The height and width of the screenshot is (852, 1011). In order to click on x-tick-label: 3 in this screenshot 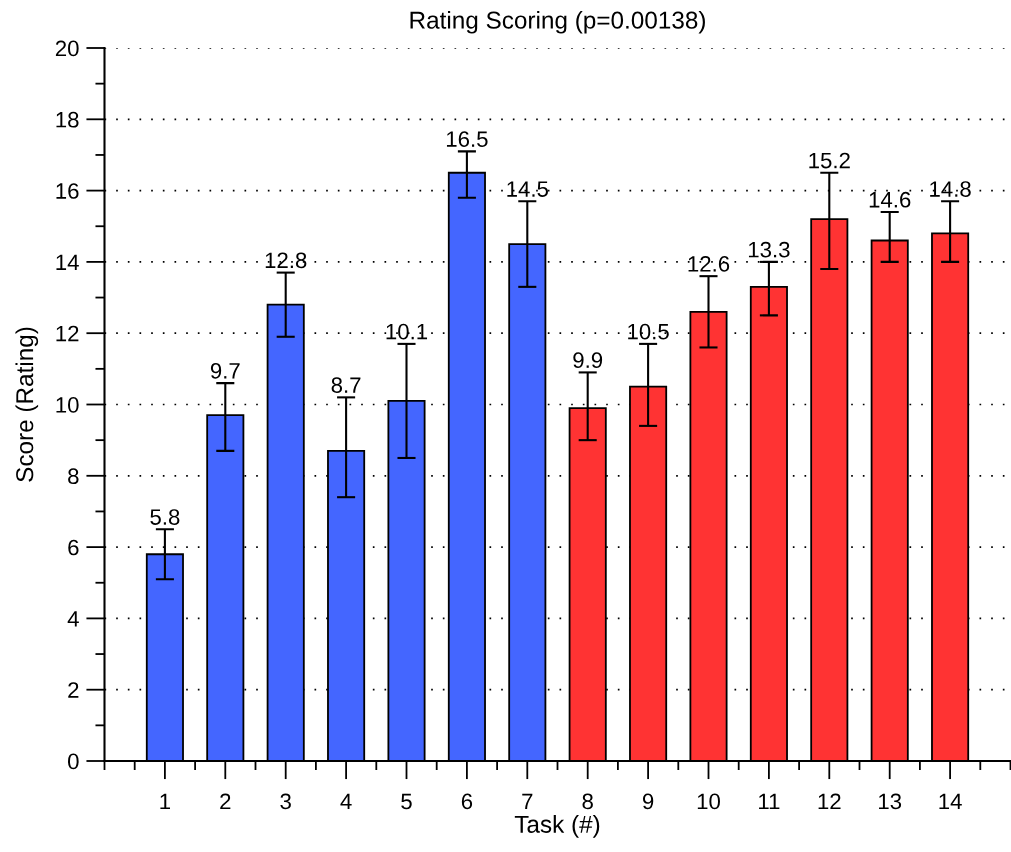, I will do `click(285, 801)`.